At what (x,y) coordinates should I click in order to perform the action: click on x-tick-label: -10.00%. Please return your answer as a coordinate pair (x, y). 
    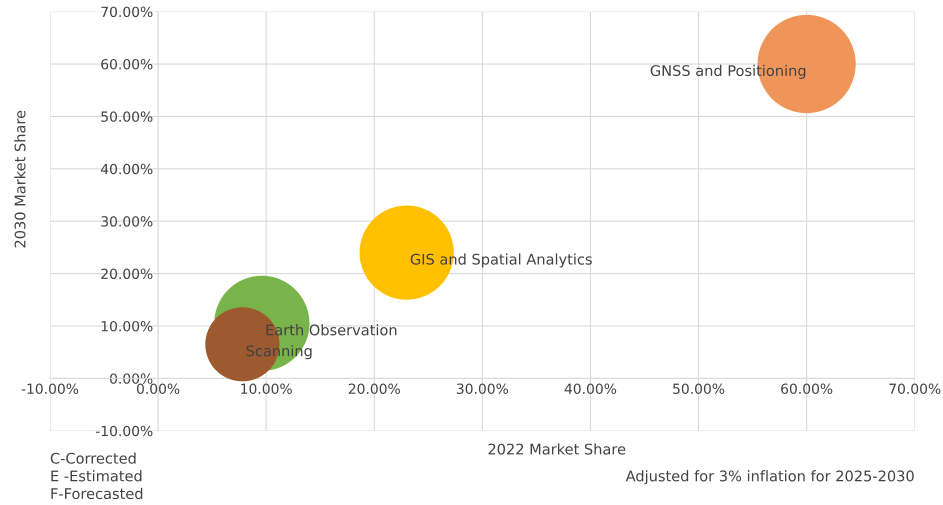
    Looking at the image, I should click on (50, 388).